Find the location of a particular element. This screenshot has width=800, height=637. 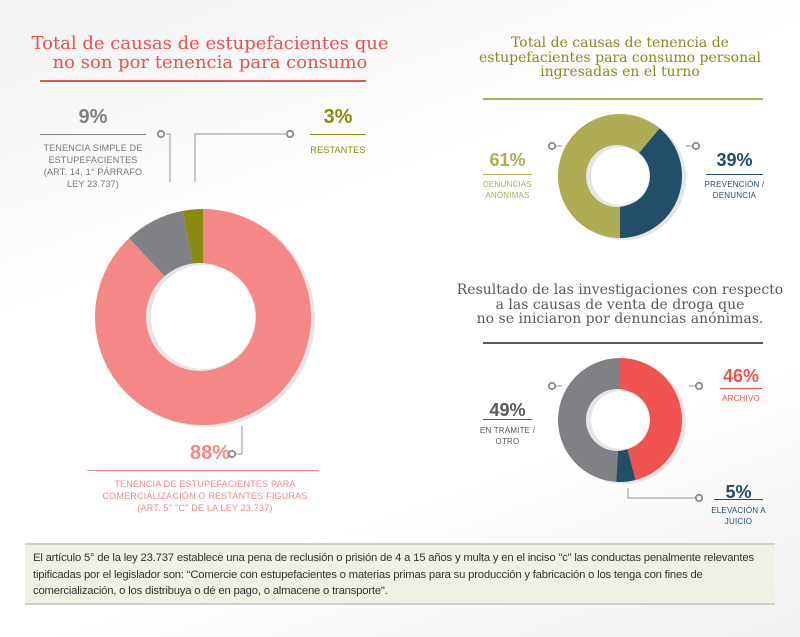

chart3-hole is located at coordinates (620, 420).